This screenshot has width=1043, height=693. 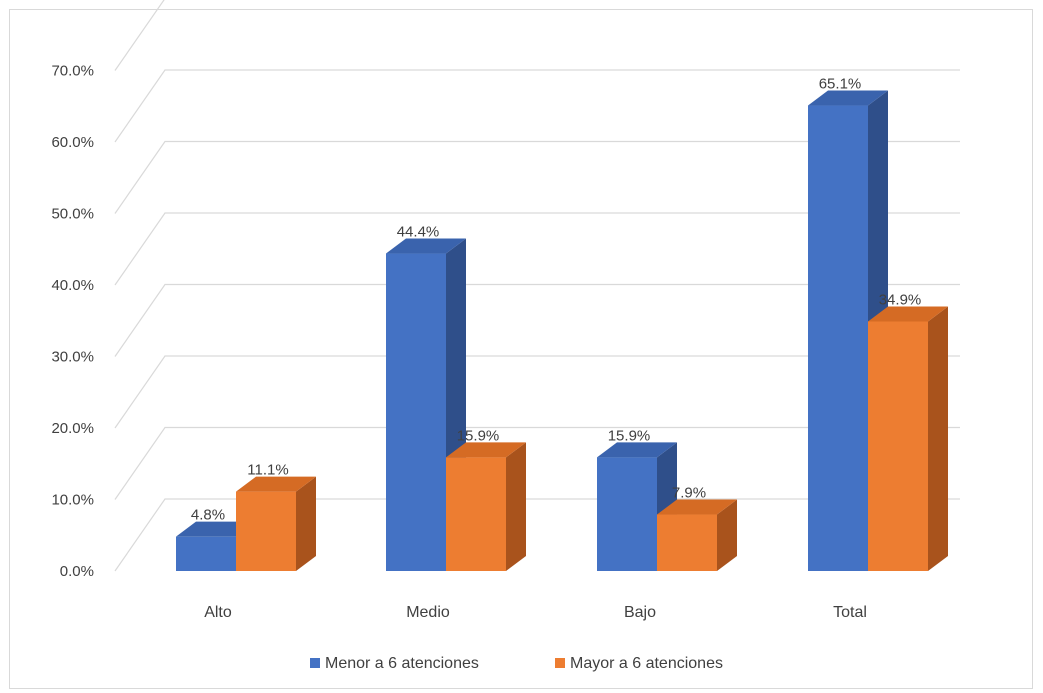 I want to click on x-category-label: Alto, so click(x=218, y=612).